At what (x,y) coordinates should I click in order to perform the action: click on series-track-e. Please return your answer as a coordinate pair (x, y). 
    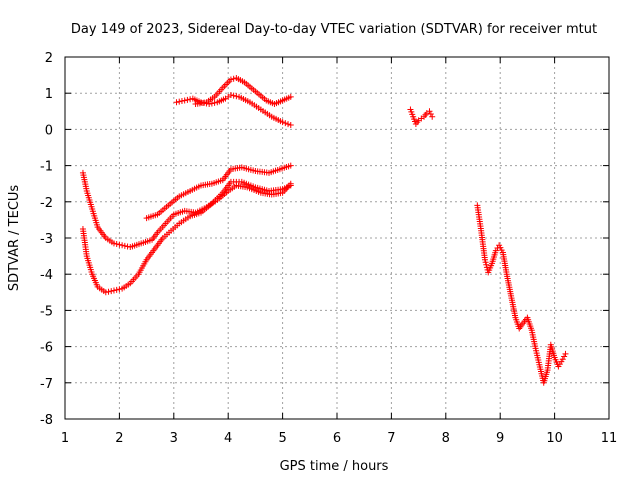
    Looking at the image, I should click on (243, 91).